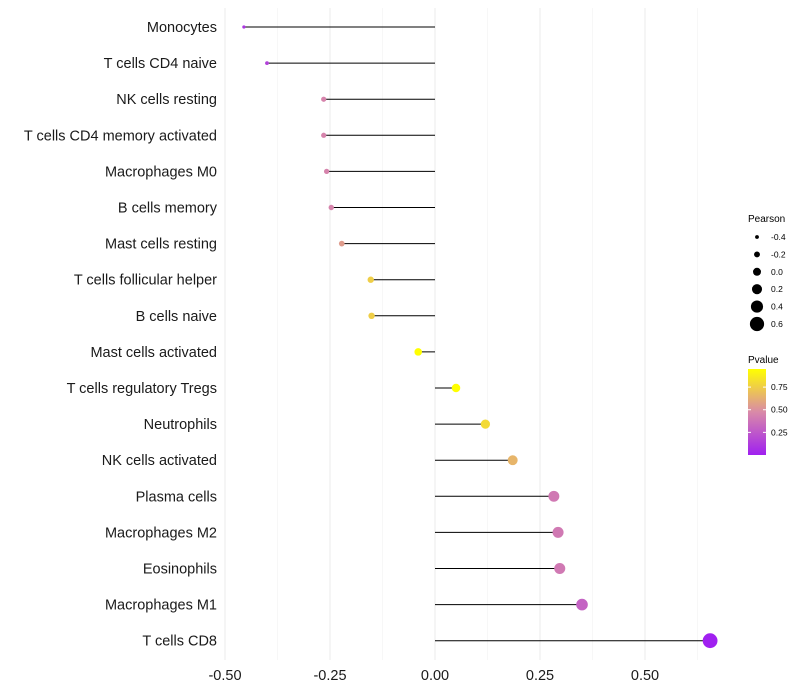 This screenshot has height=700, width=800. I want to click on size-legend-label: 0.4, so click(777, 307).